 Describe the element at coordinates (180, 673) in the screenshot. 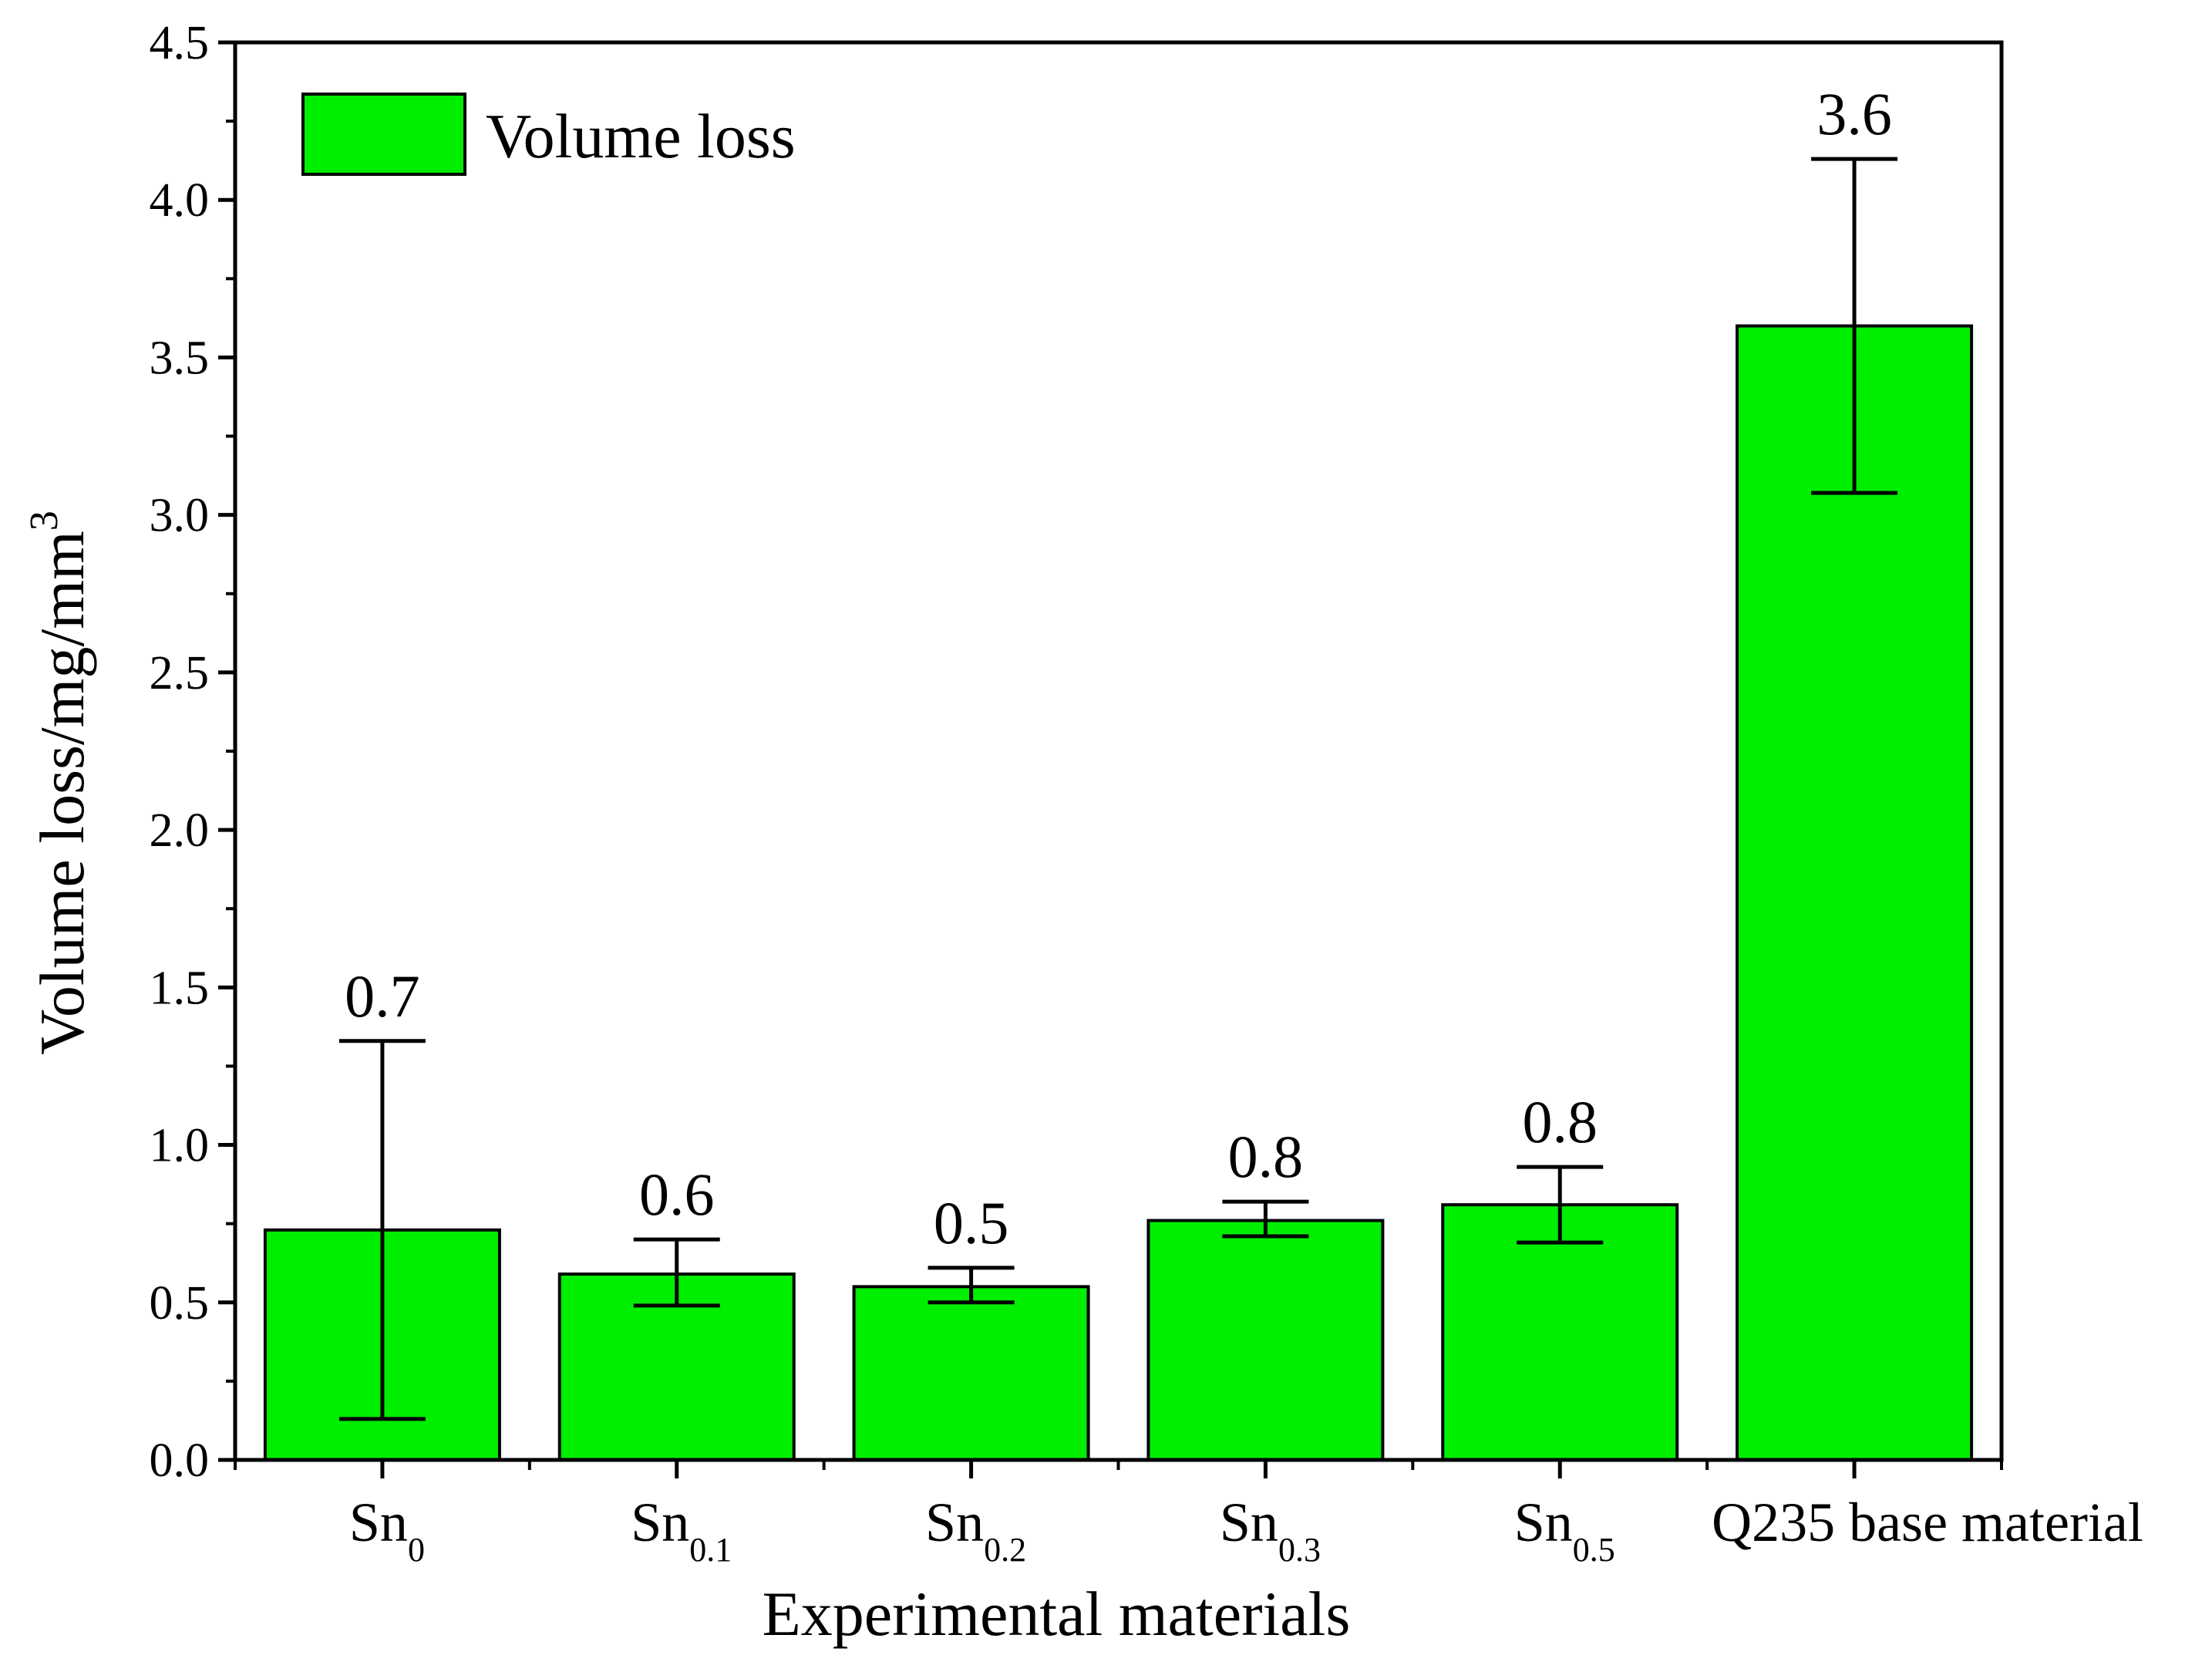

I see `y-tick-label-5: 2.5` at that location.